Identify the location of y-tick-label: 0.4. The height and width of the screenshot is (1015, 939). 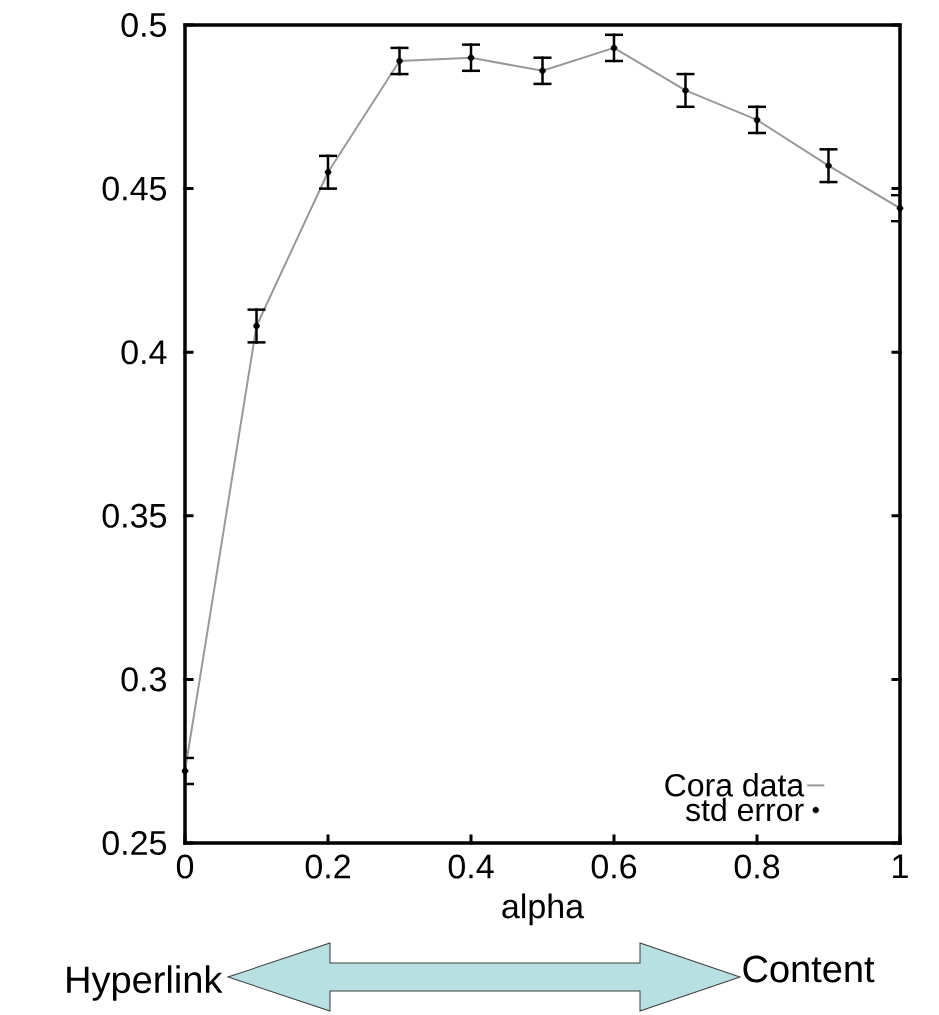
(144, 352).